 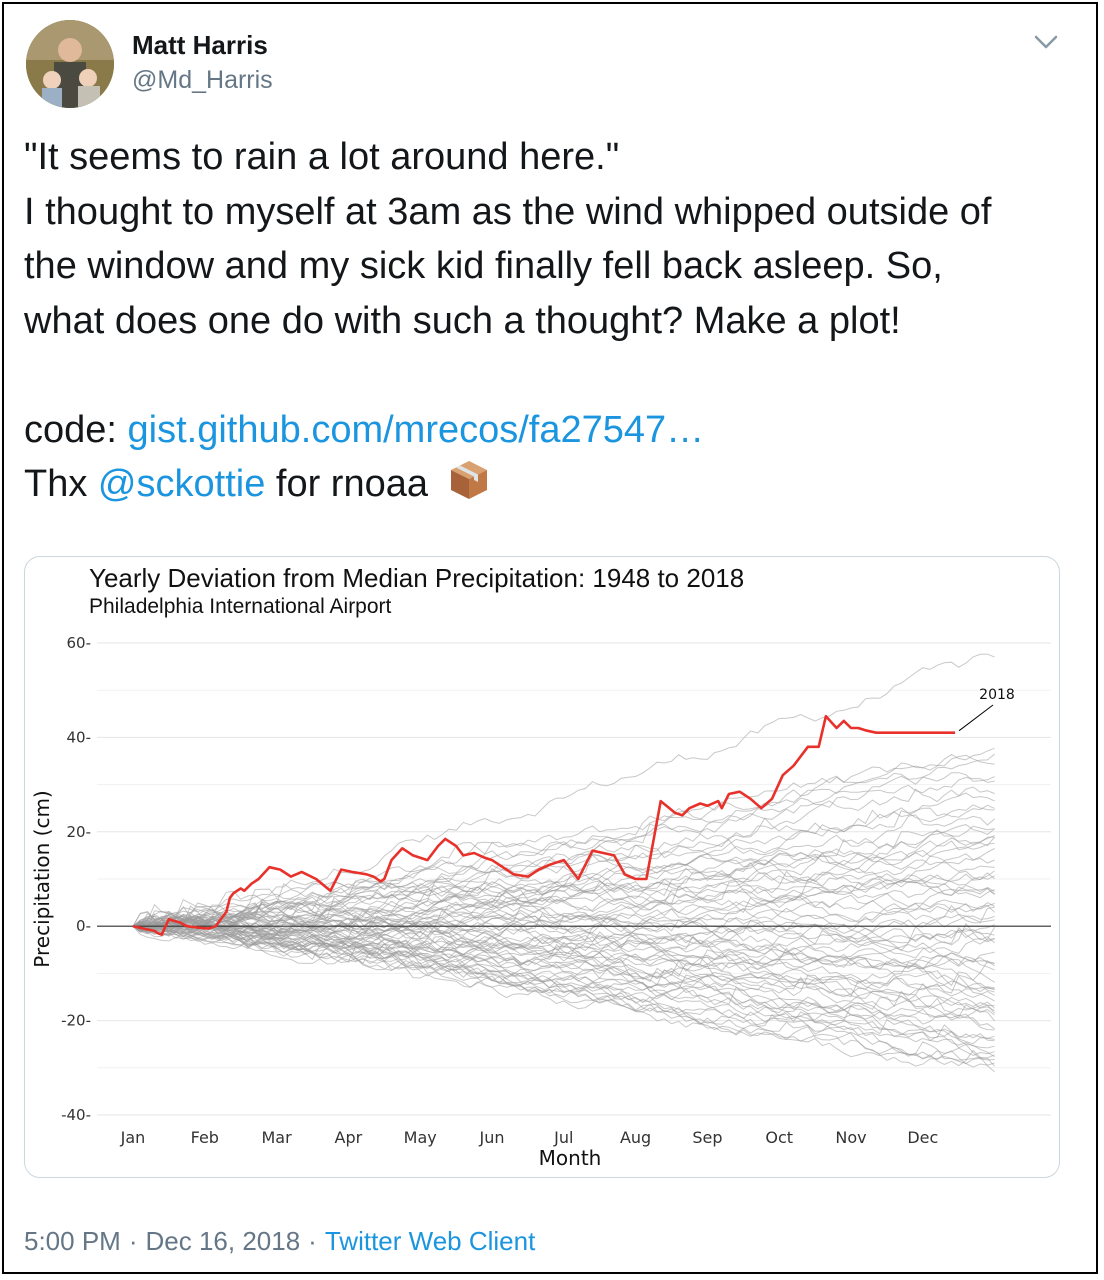 What do you see at coordinates (205, 1137) in the screenshot?
I see `x-tick-label: Feb` at bounding box center [205, 1137].